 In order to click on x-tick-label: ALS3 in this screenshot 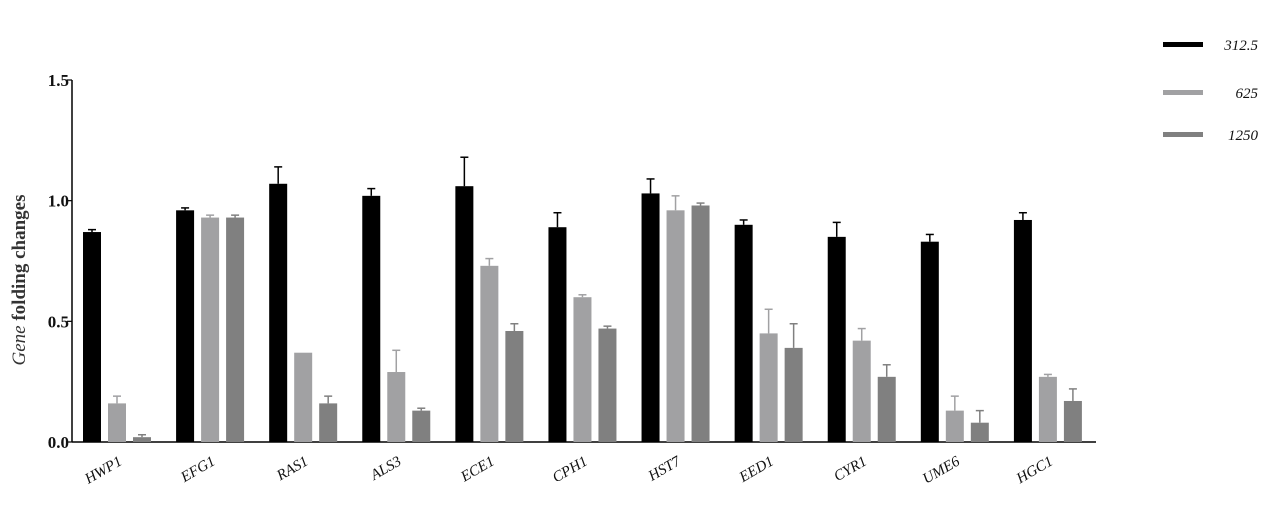, I will do `click(385, 469)`.